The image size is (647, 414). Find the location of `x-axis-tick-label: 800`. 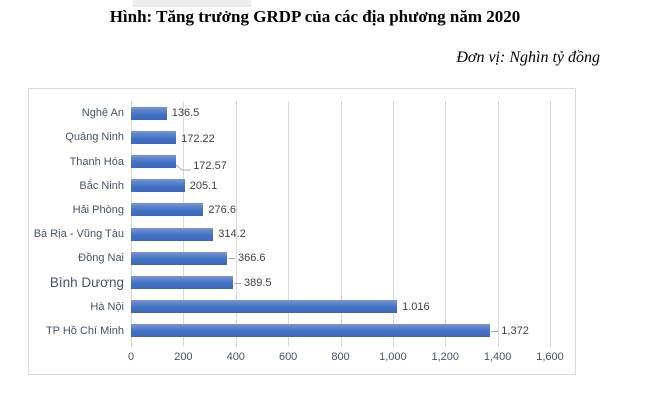

x-axis-tick-label: 800 is located at coordinates (340, 357).